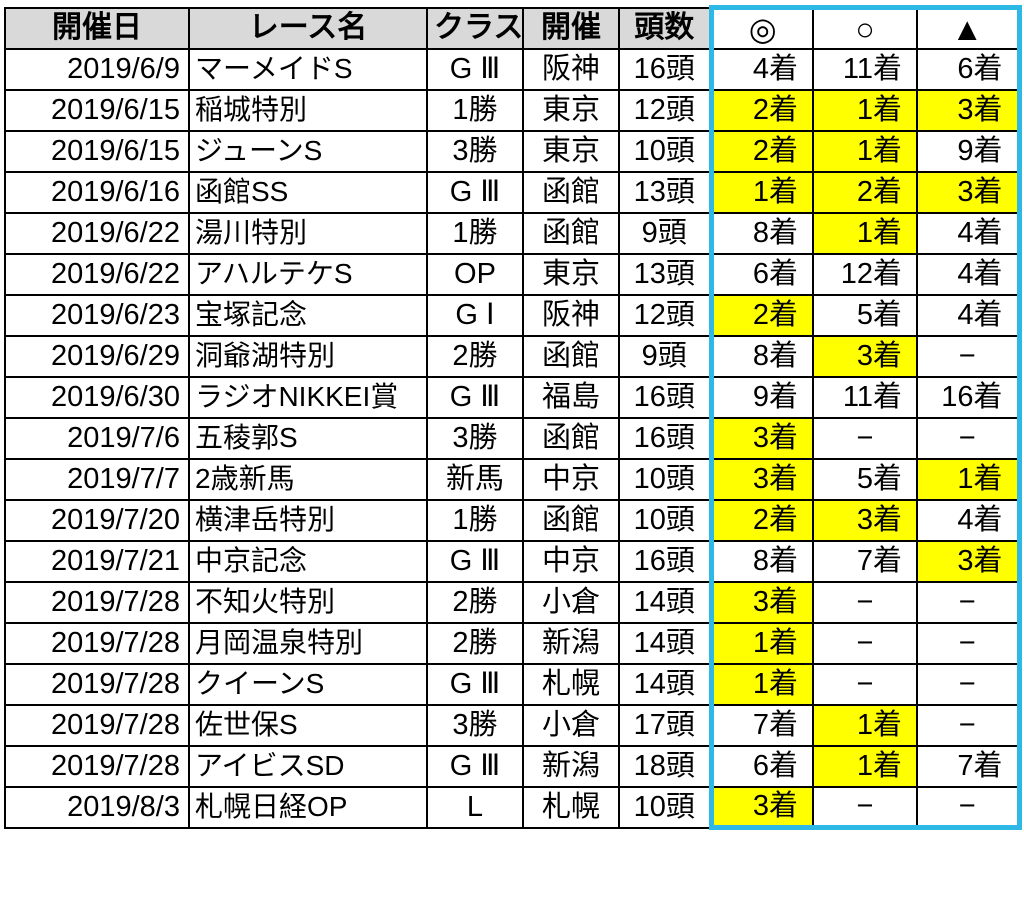 The height and width of the screenshot is (923, 1024). I want to click on table-row: 2019/7/28 月岡温泉特別 2勝 新潟 14頭 1着 − −, so click(513, 643).